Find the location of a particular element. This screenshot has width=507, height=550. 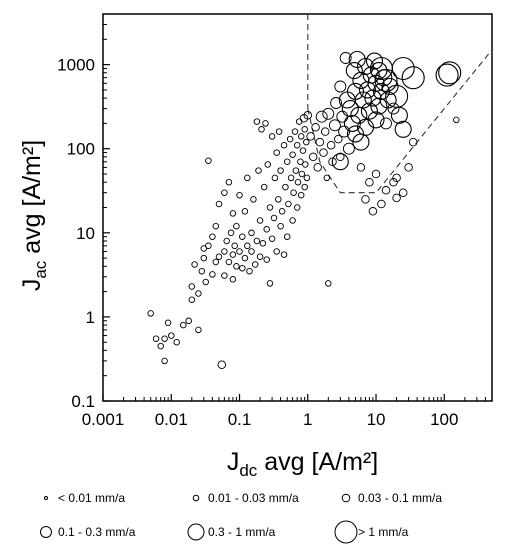

y-axis: 0.1 1 10 100 1000 is located at coordinates (83, 212).